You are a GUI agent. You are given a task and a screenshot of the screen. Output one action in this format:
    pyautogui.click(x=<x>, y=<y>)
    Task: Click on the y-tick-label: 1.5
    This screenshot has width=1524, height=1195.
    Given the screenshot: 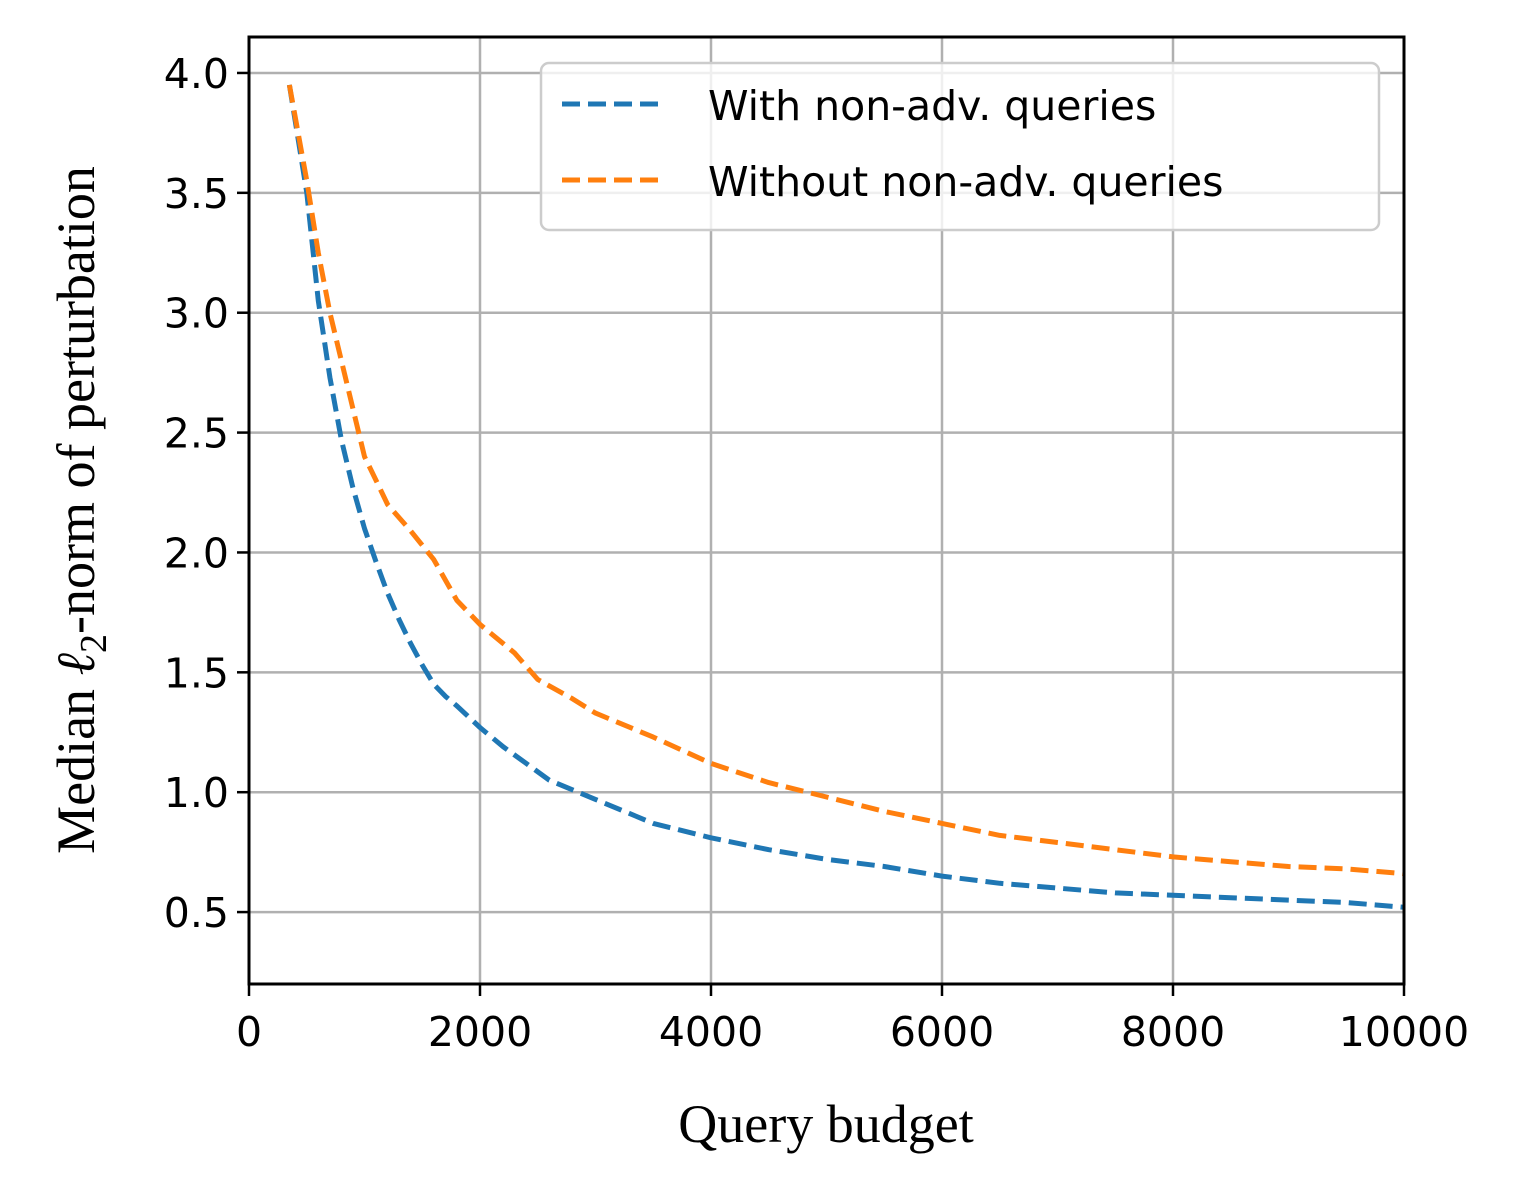 What is the action you would take?
    pyautogui.click(x=196, y=673)
    